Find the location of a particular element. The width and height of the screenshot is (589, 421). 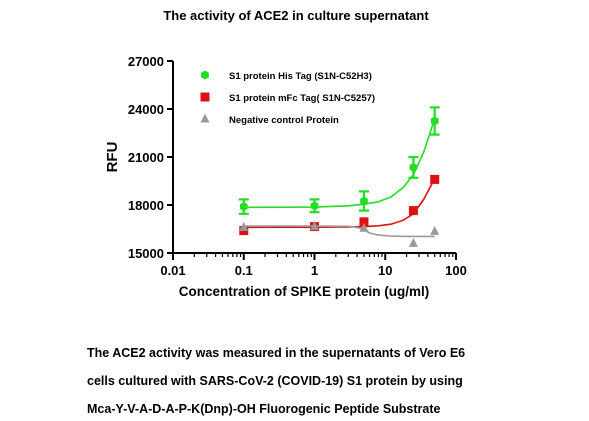

x-tick-label: 100 is located at coordinates (456, 270).